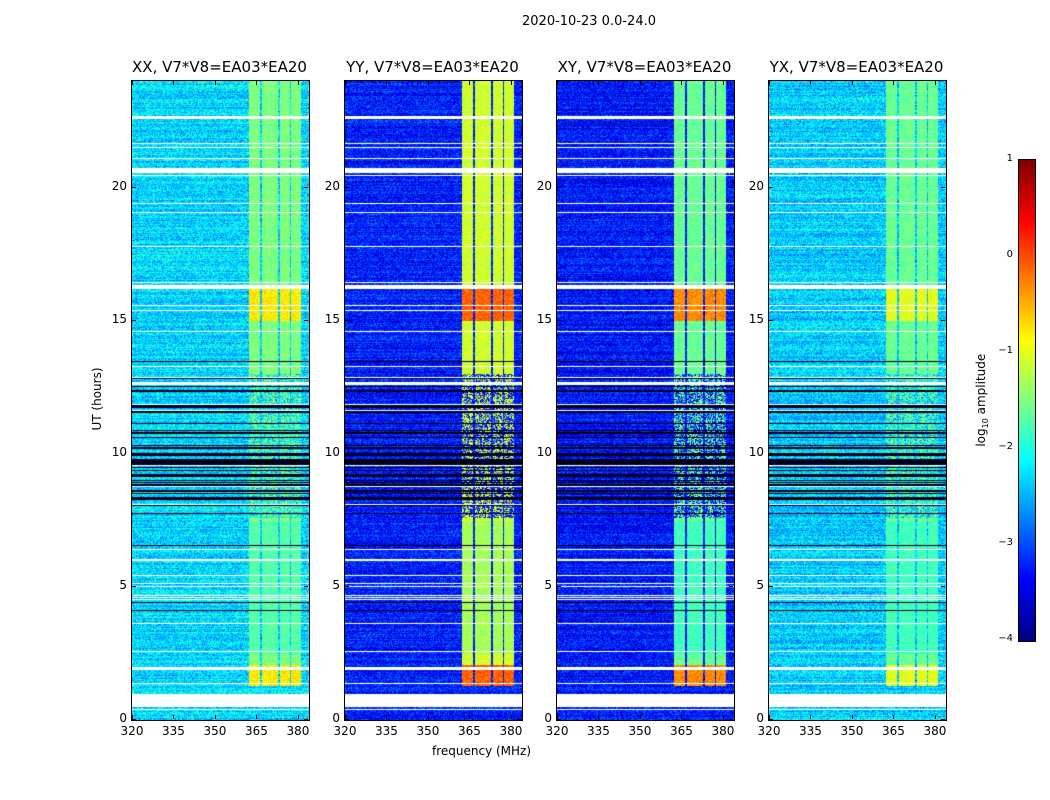  What do you see at coordinates (856, 67) in the screenshot?
I see `panel-title: YX, V7*V8=EA03*EA20` at bounding box center [856, 67].